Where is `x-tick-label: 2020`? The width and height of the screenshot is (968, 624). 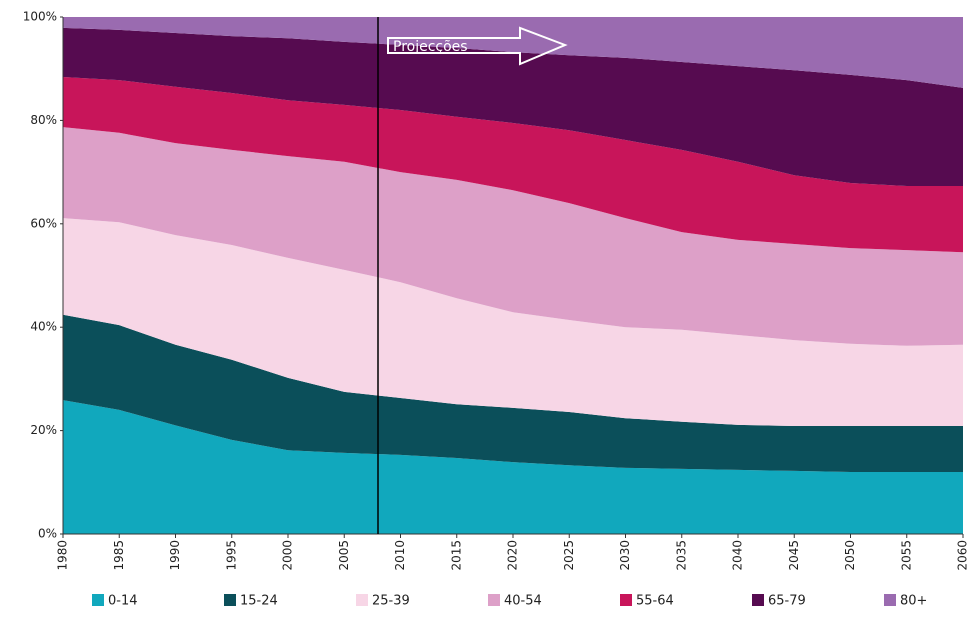
x-tick-label: 2020 is located at coordinates (513, 555).